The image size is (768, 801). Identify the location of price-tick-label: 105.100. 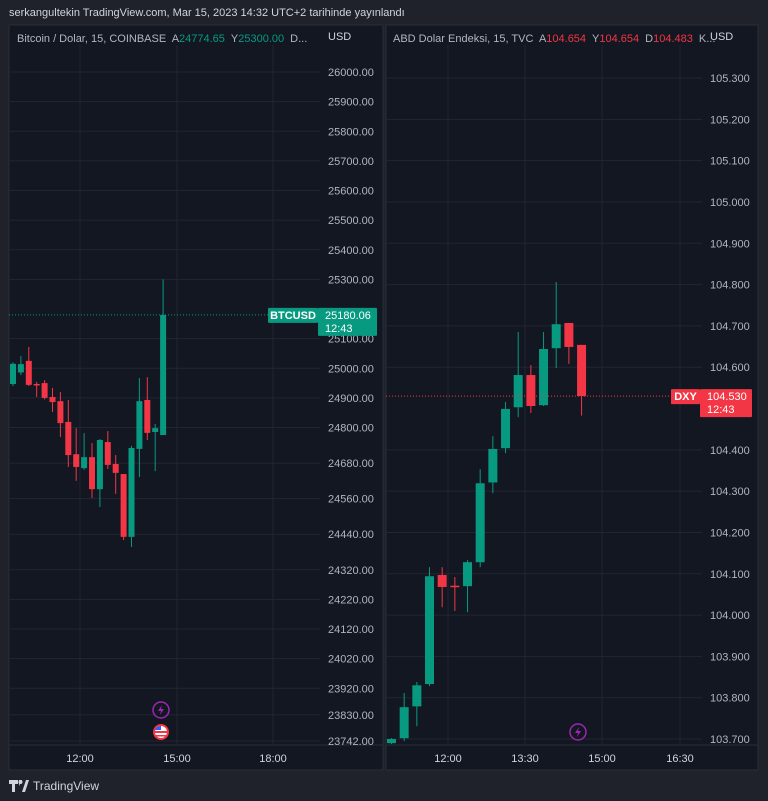
(730, 162).